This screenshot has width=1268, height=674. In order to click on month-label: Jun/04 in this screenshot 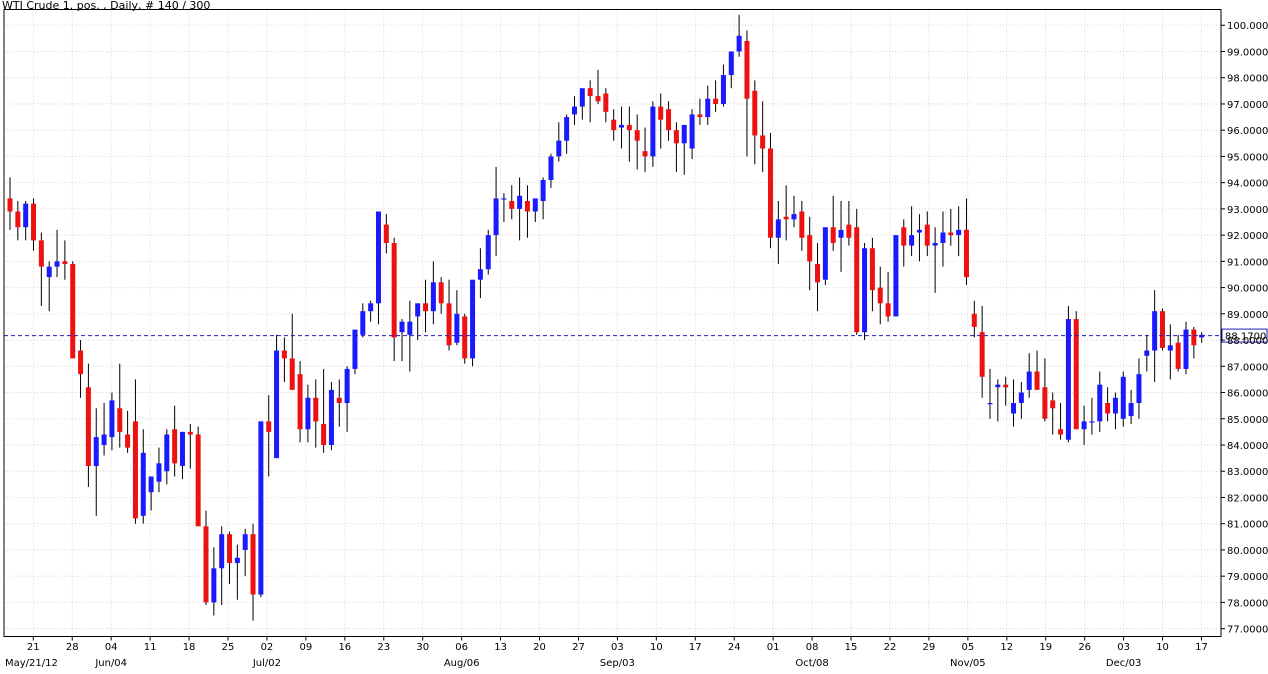, I will do `click(110, 663)`.